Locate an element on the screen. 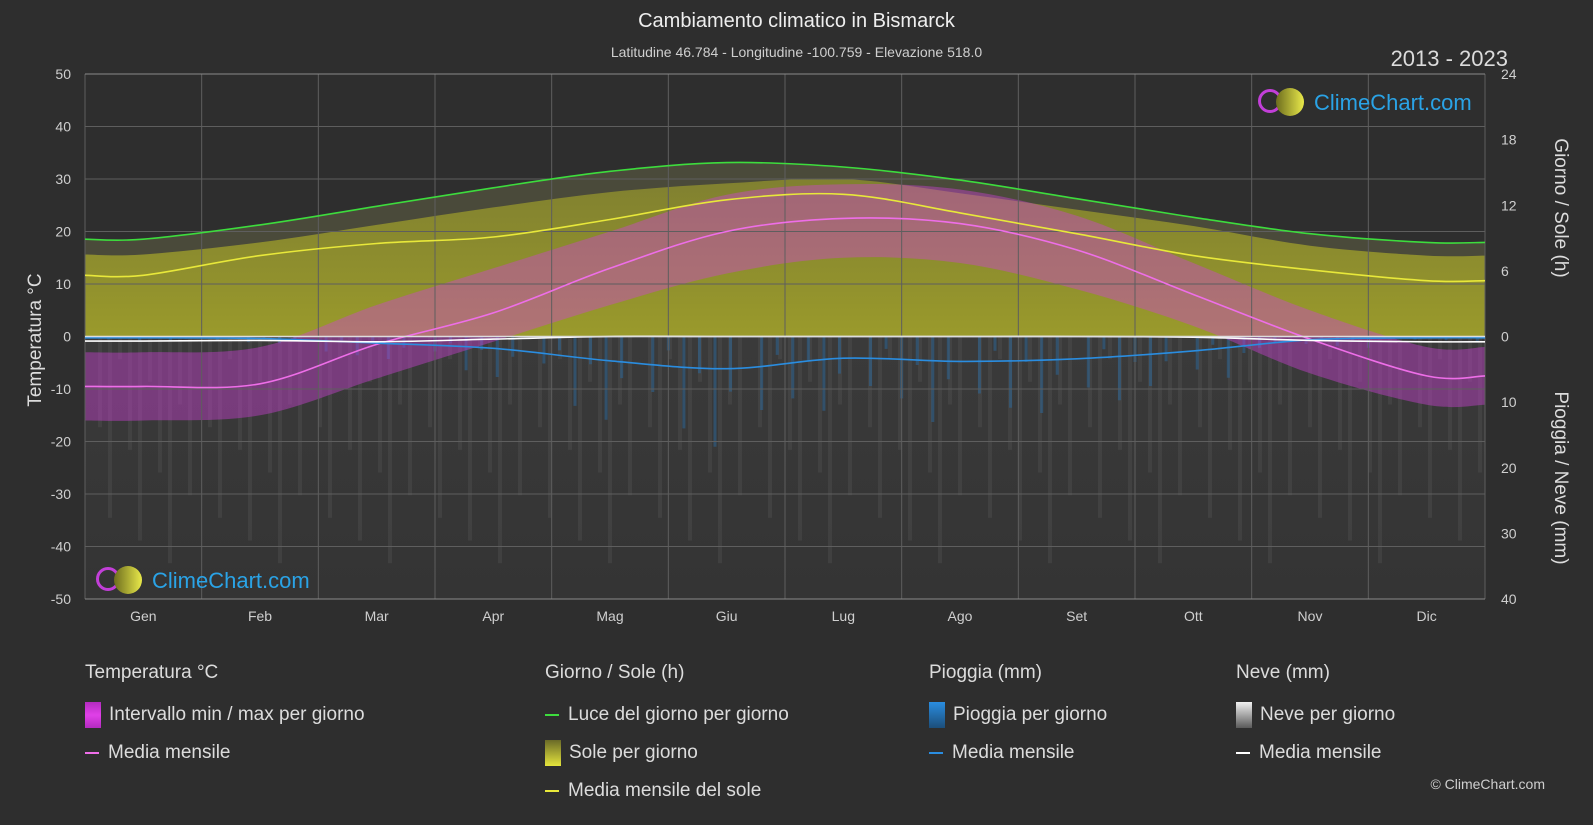  copyright: © ClimeChart.com is located at coordinates (1487, 784).